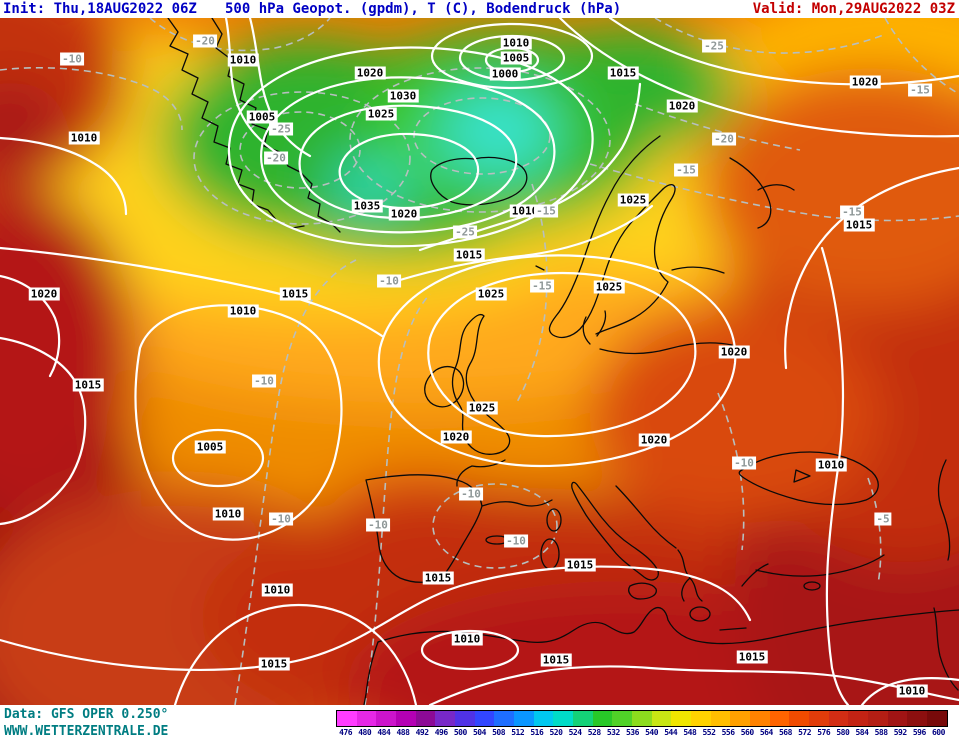  What do you see at coordinates (384, 732) in the screenshot?
I see `colorbar-tick: 484` at bounding box center [384, 732].